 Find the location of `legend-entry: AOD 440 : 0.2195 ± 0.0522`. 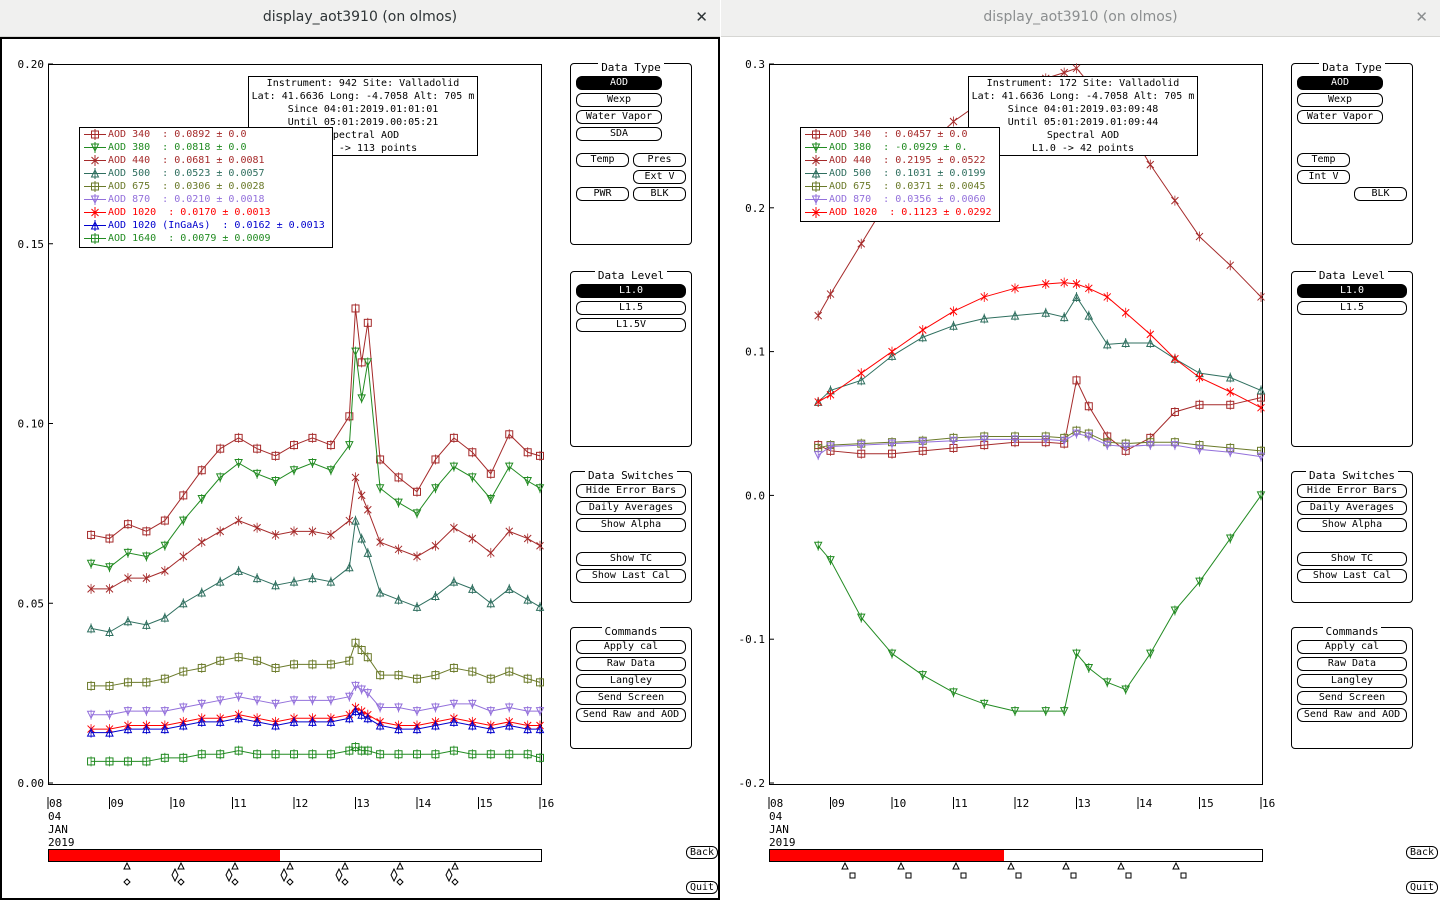

legend-entry: AOD 440 : 0.2195 ± 0.0522 is located at coordinates (900, 160).